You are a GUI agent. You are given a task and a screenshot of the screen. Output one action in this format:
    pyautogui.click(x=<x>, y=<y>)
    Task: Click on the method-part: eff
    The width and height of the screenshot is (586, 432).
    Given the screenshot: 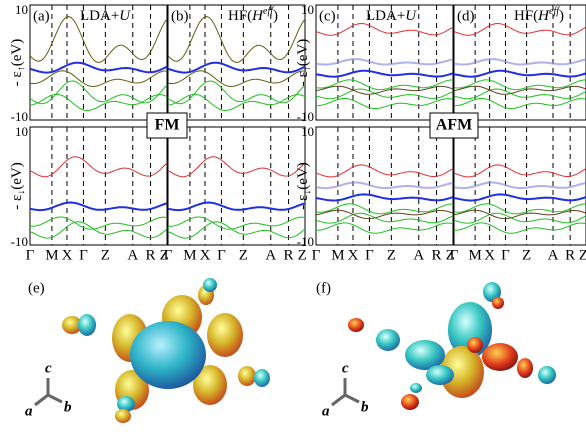 What is the action you would take?
    pyautogui.click(x=554, y=11)
    